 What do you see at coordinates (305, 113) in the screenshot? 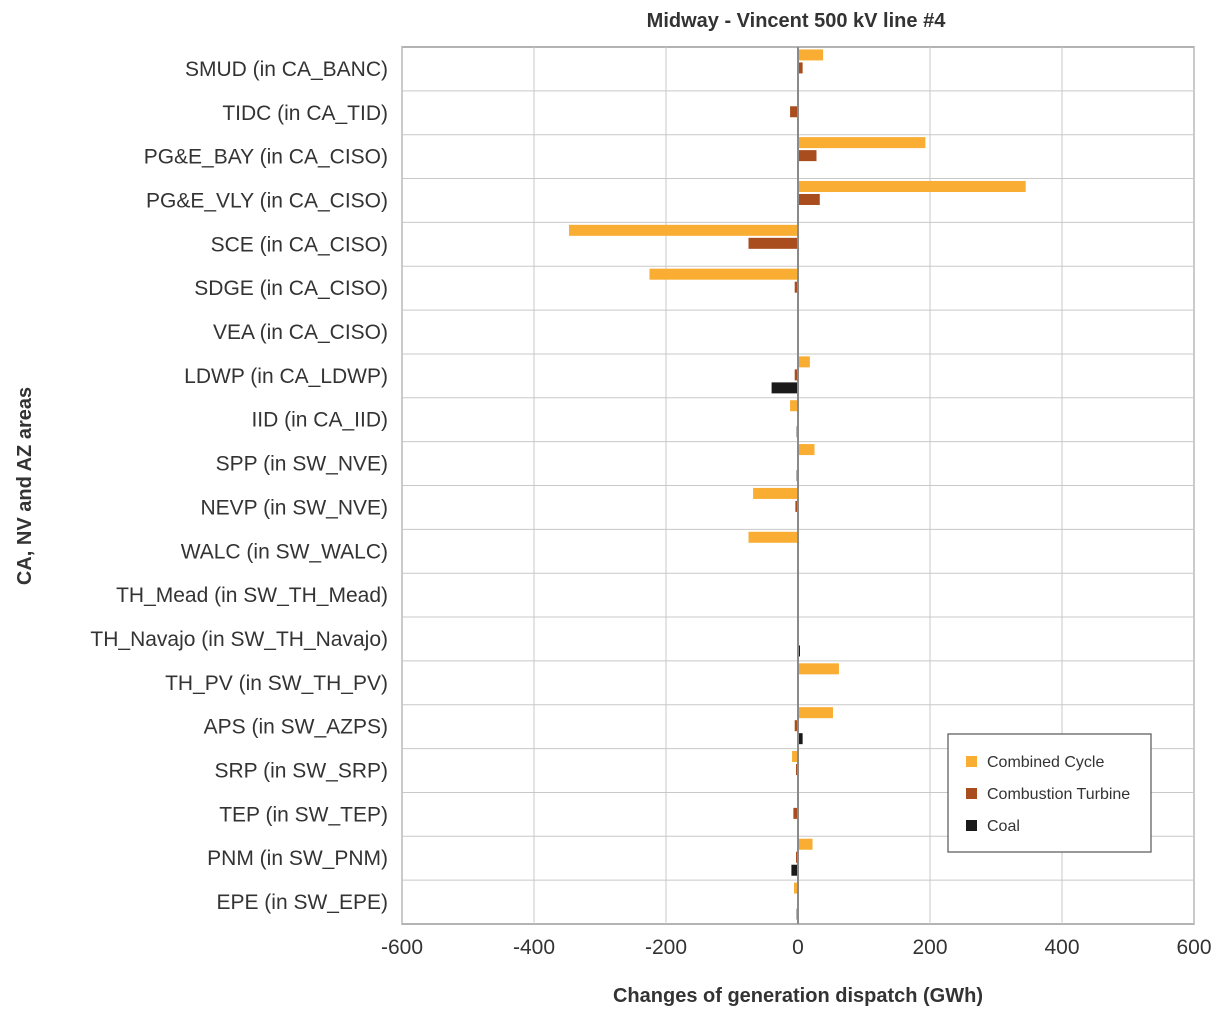
I see `category-label: TIDC (in CA_TID)` at bounding box center [305, 113].